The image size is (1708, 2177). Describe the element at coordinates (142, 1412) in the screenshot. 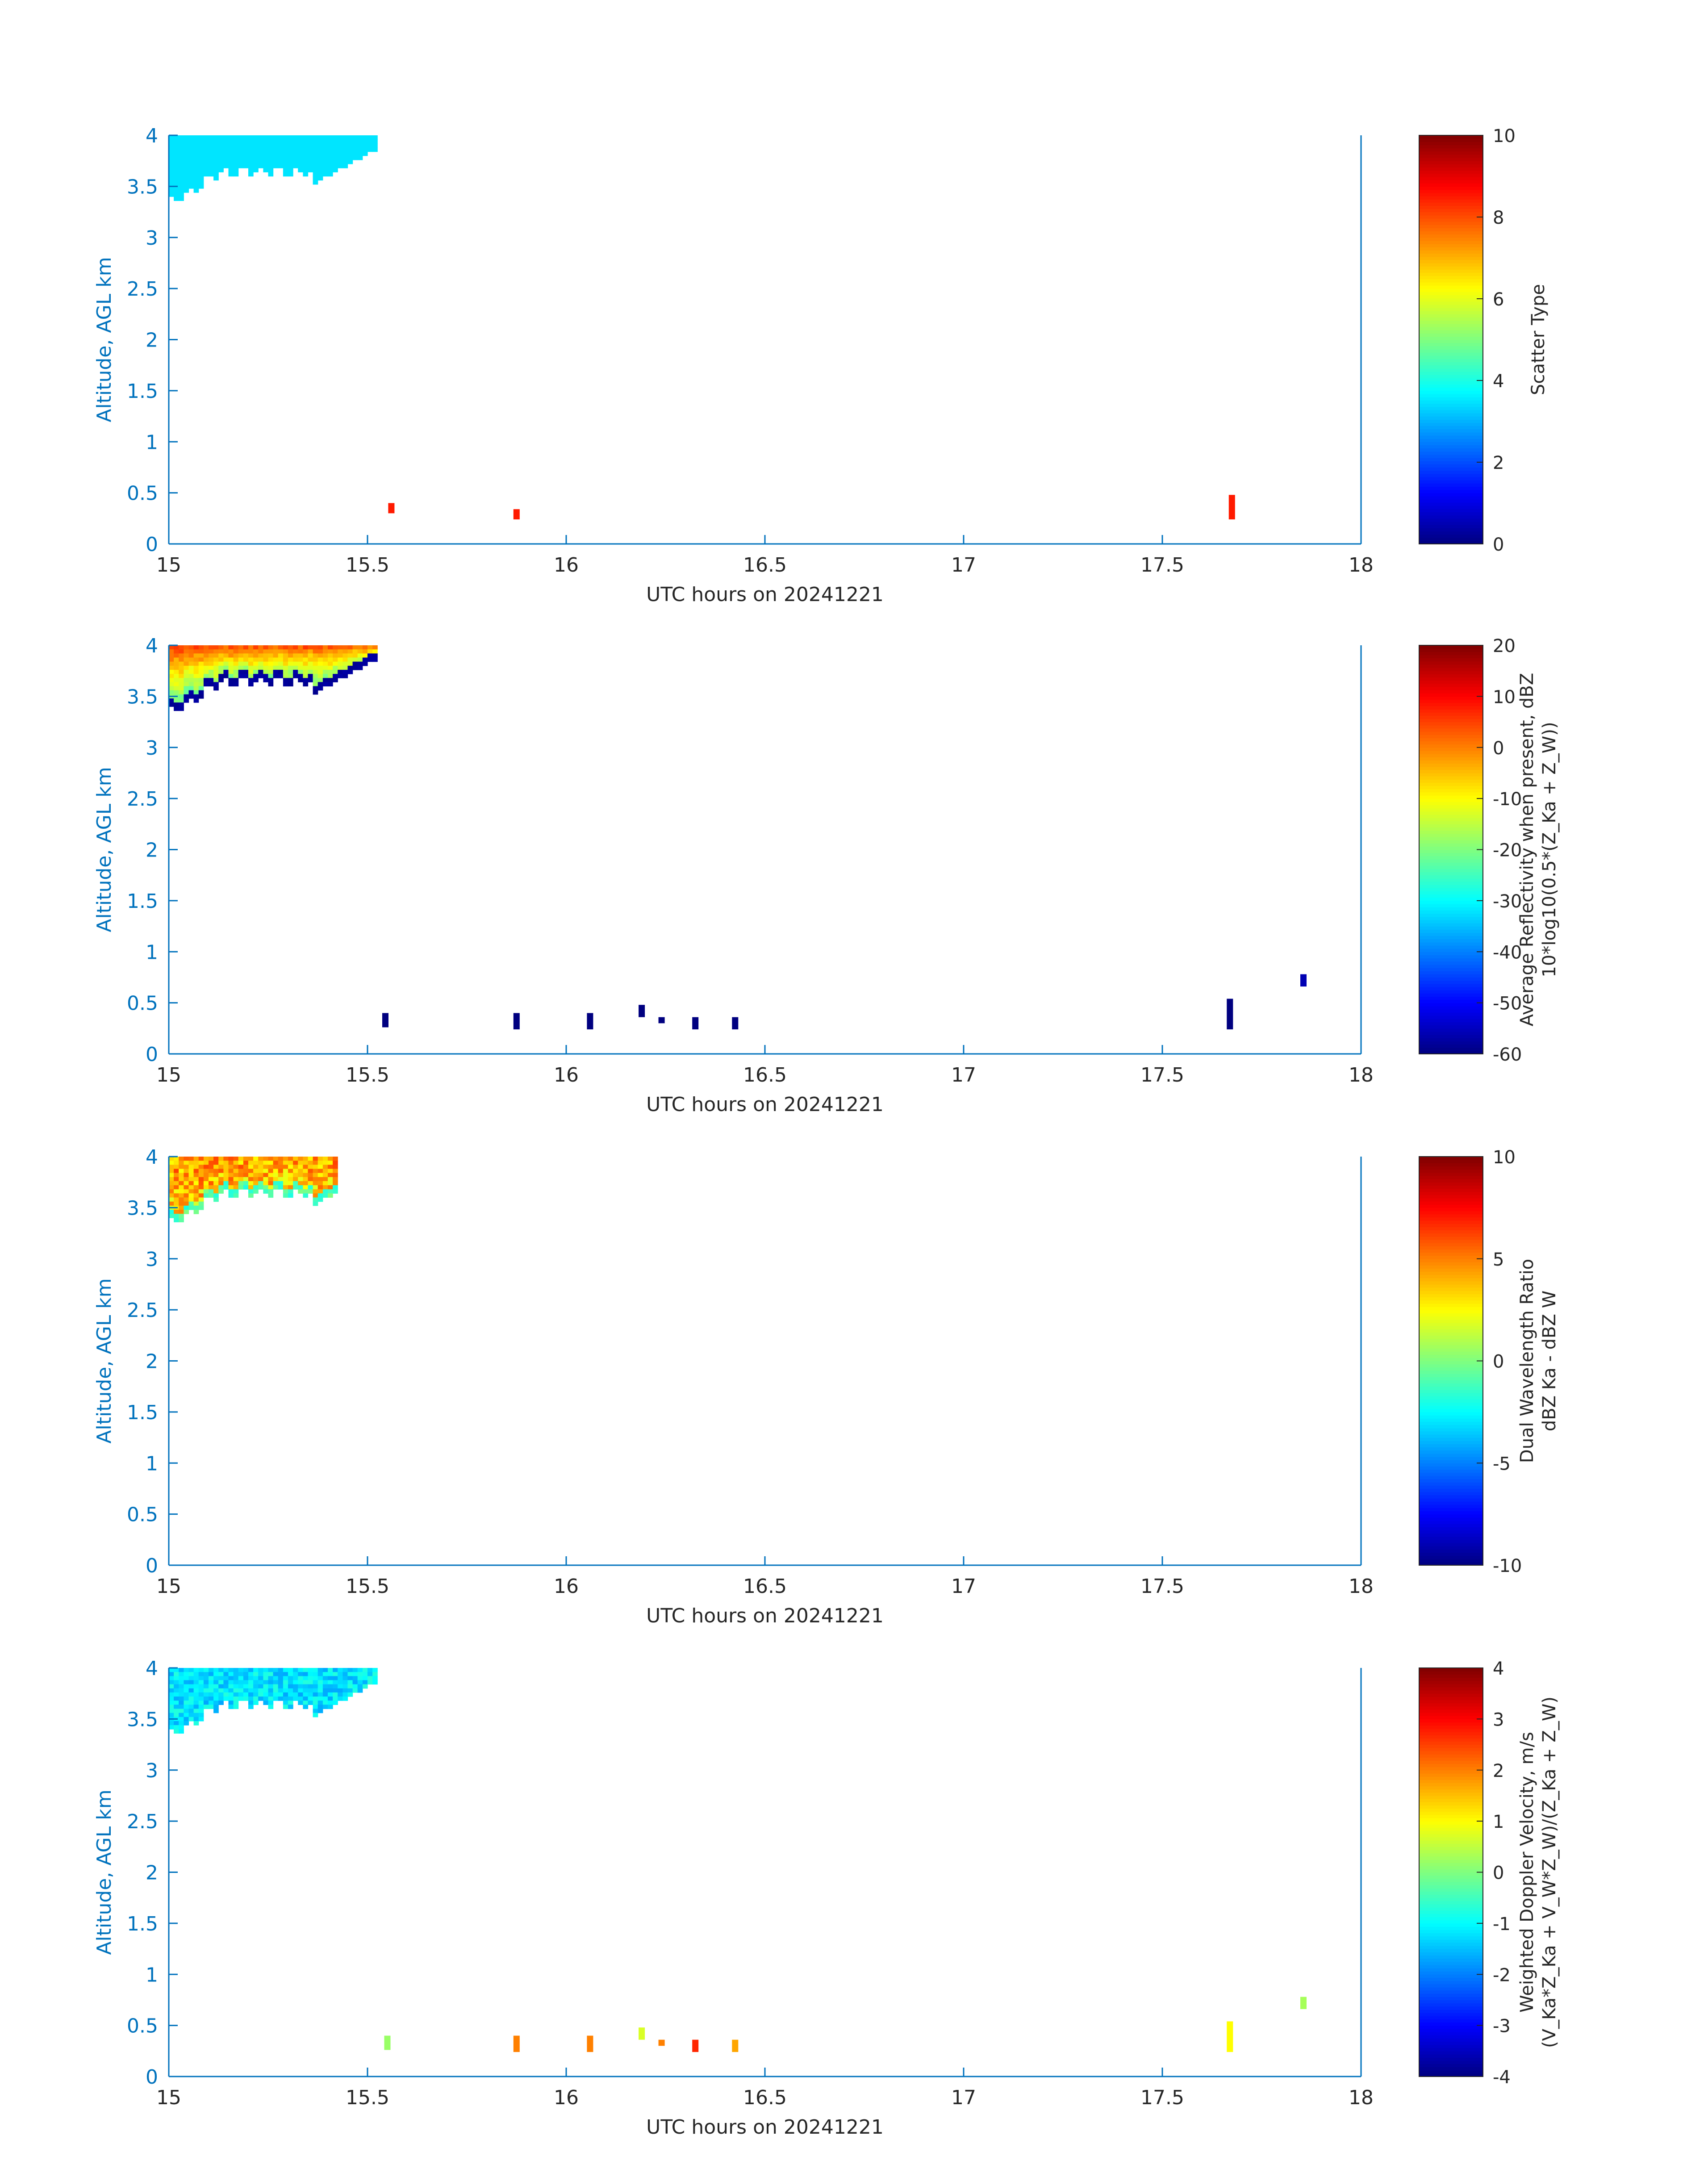

I see `y-tick-label: 1.5` at that location.